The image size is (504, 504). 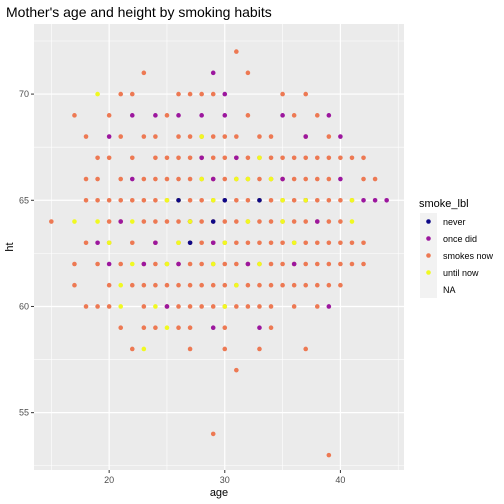 I want to click on legend-title: smoke_lbl, so click(x=444, y=204).